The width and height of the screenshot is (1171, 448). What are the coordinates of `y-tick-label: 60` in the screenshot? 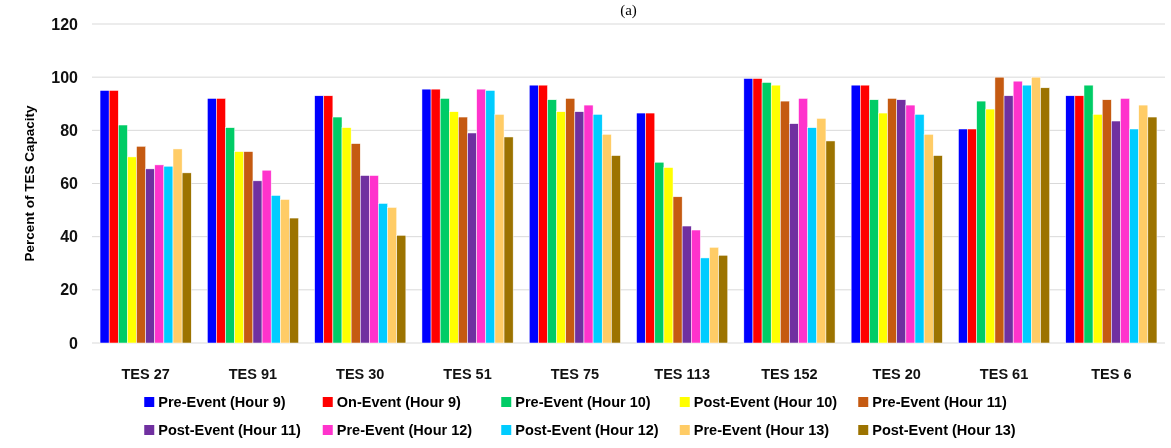 It's located at (69, 184).